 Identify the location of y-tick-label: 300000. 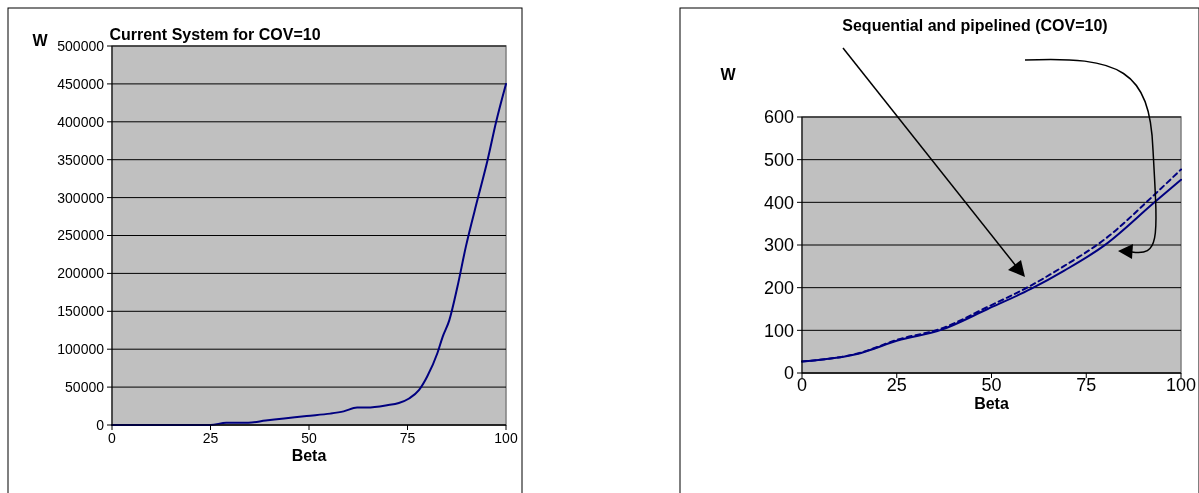
(81, 197).